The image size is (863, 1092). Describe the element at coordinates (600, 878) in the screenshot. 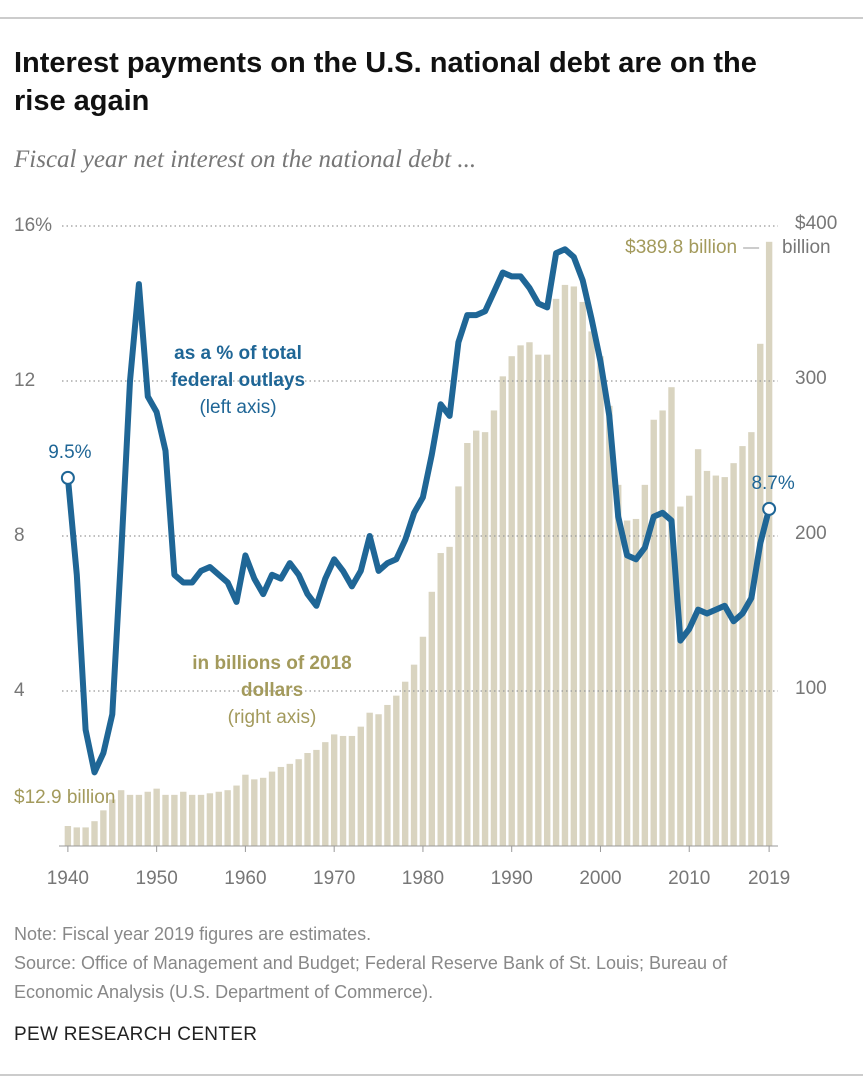

I see `x-tick-label: 2000` at that location.